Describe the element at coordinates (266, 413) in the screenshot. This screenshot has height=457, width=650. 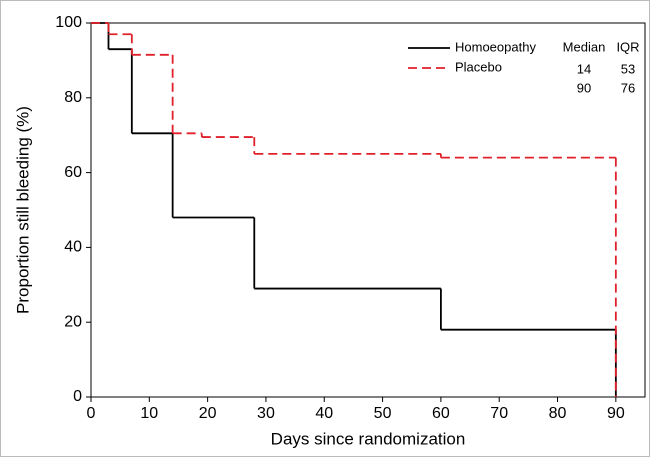
I see `x-tick-label: 30` at that location.